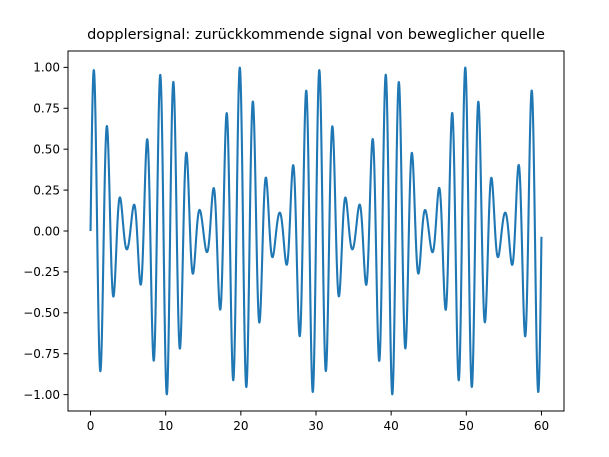 This screenshot has height=457, width=609. I want to click on x-tick-label: 30, so click(315, 426).